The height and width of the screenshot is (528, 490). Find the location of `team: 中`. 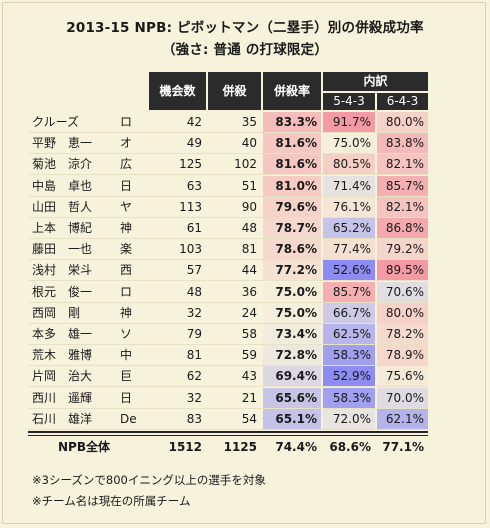

team: 中 is located at coordinates (126, 355).